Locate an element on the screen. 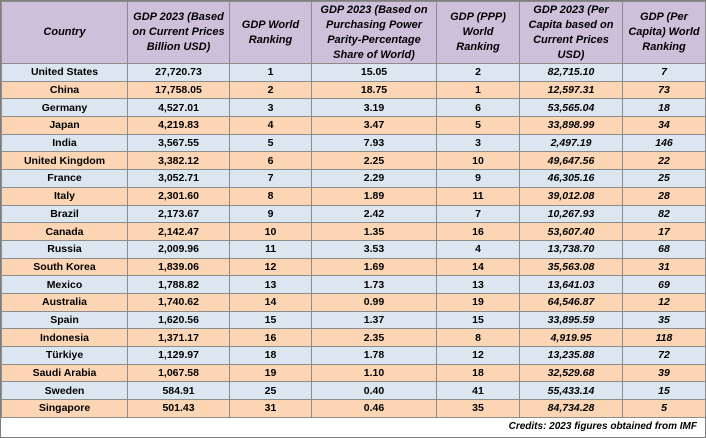  value-cell: 13,641.03 is located at coordinates (571, 284).